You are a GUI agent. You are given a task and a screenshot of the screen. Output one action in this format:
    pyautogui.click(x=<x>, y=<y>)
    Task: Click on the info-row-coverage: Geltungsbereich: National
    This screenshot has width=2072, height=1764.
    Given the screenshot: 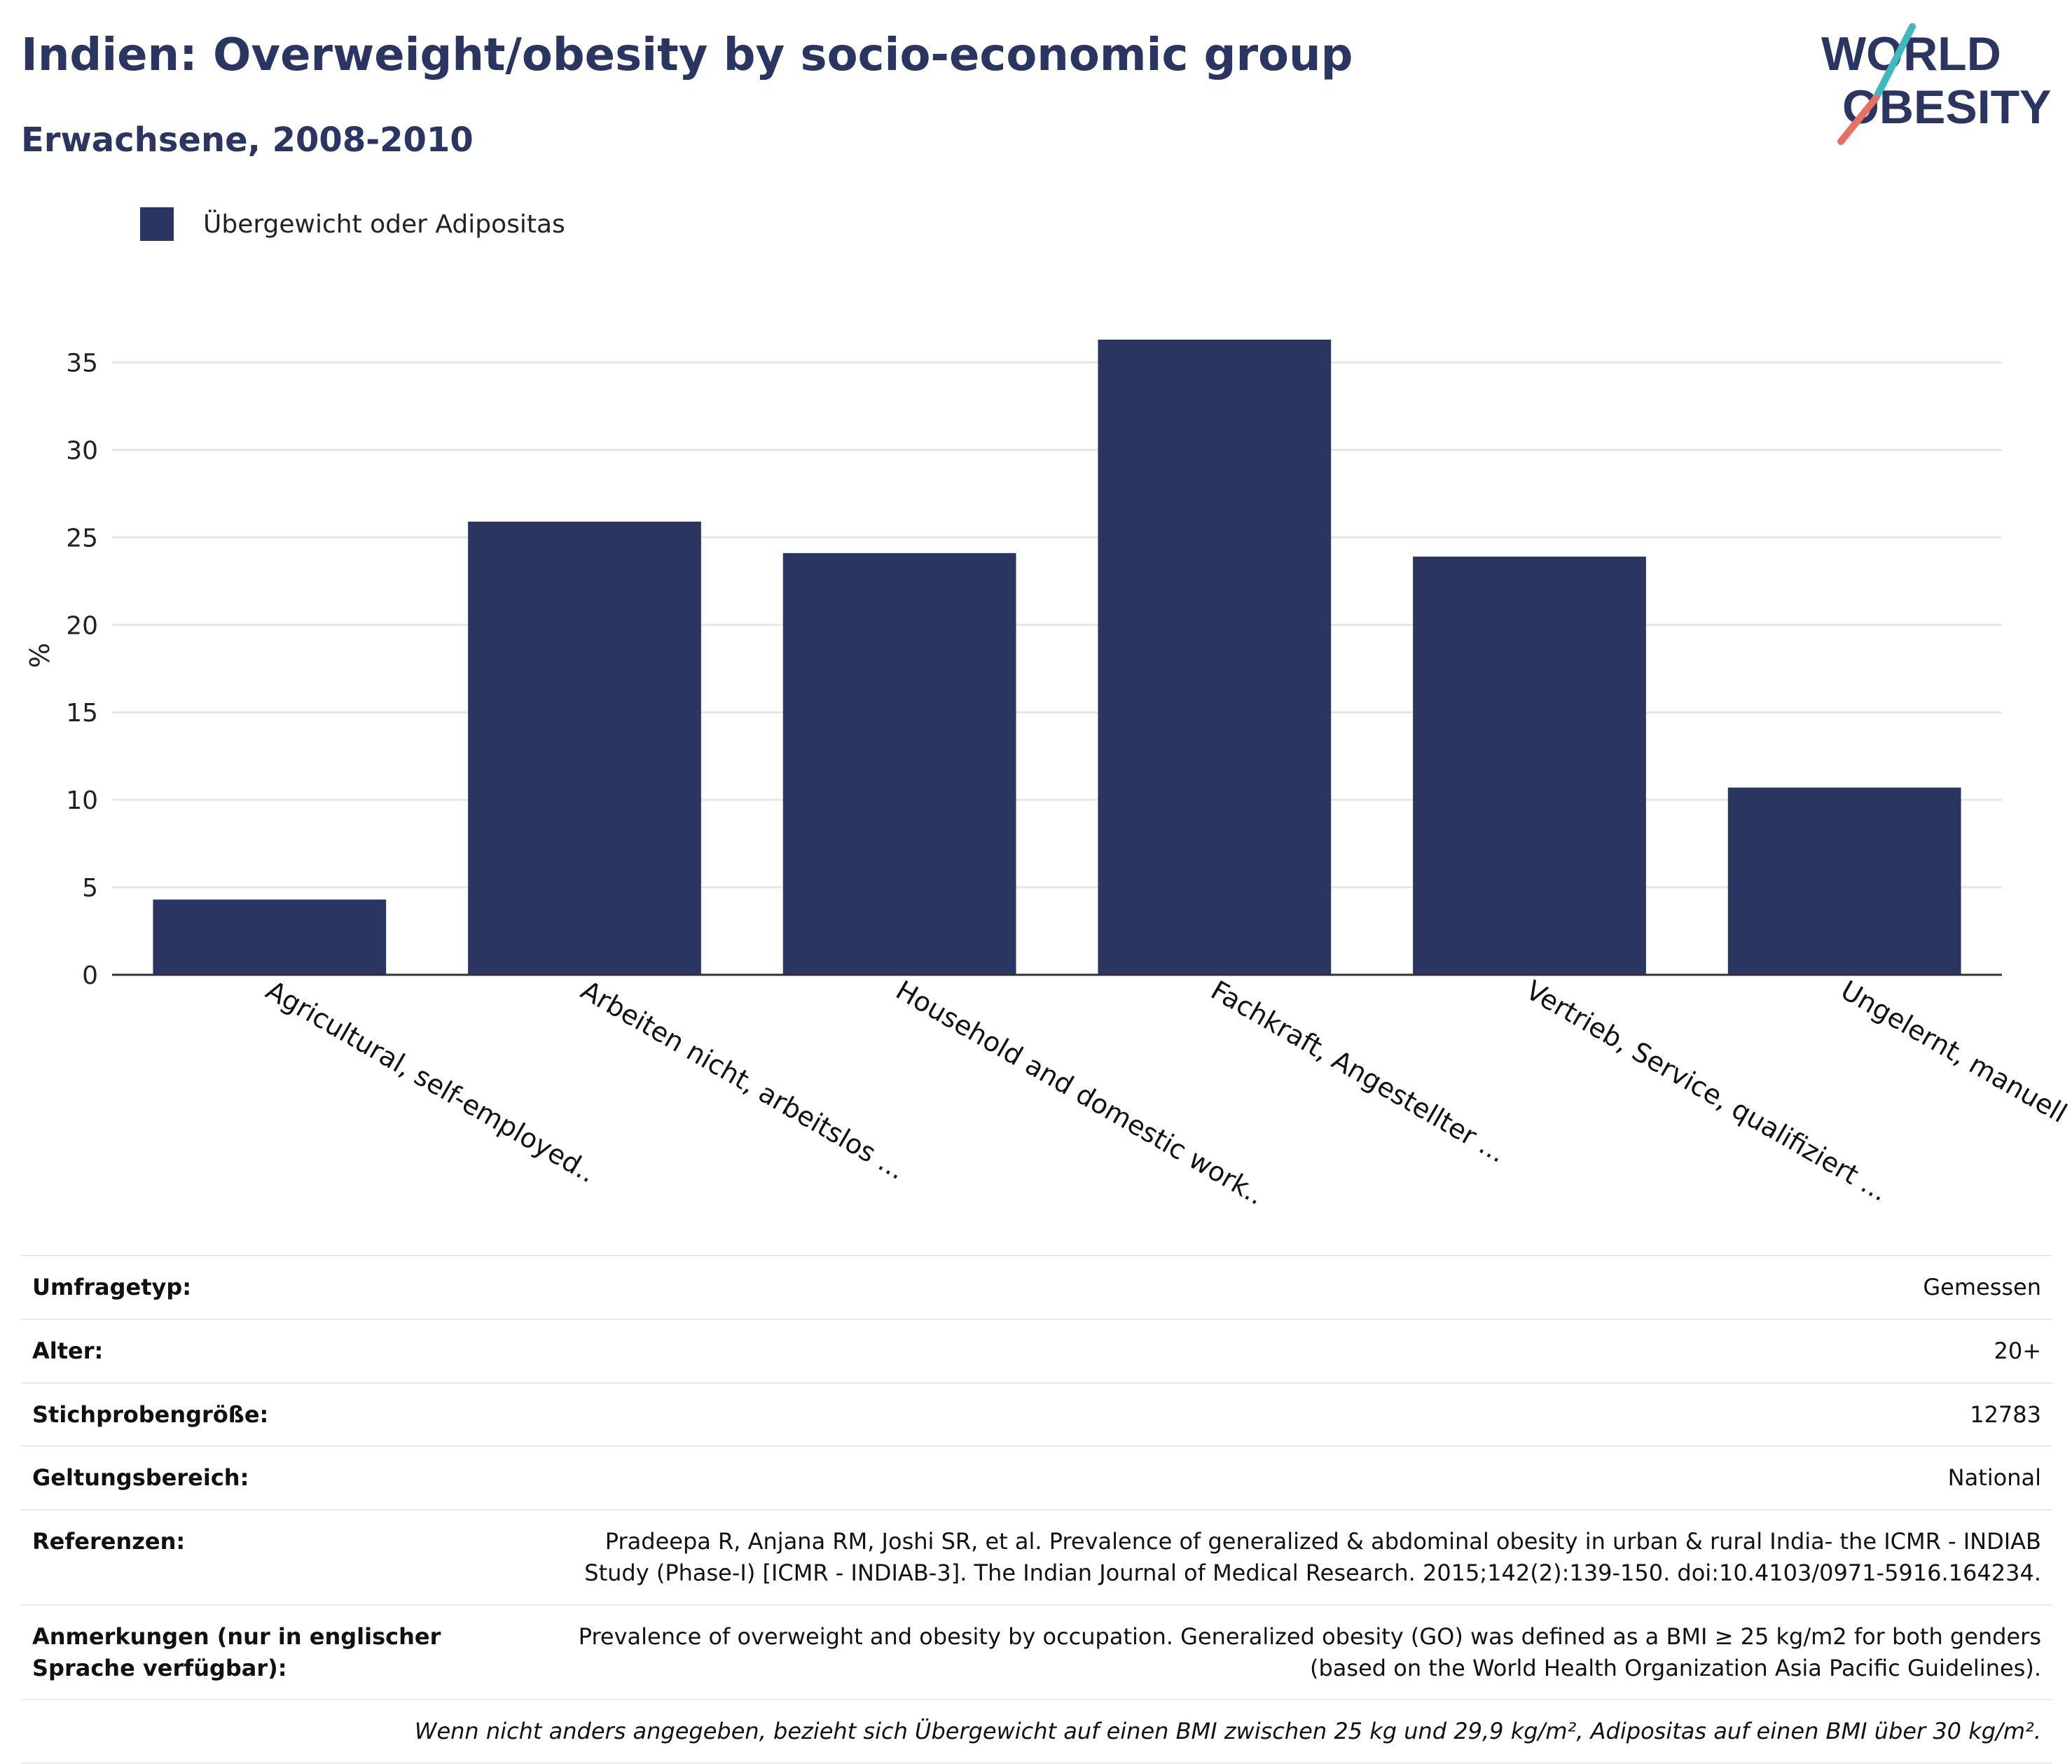 What is the action you would take?
    pyautogui.click(x=1037, y=1477)
    